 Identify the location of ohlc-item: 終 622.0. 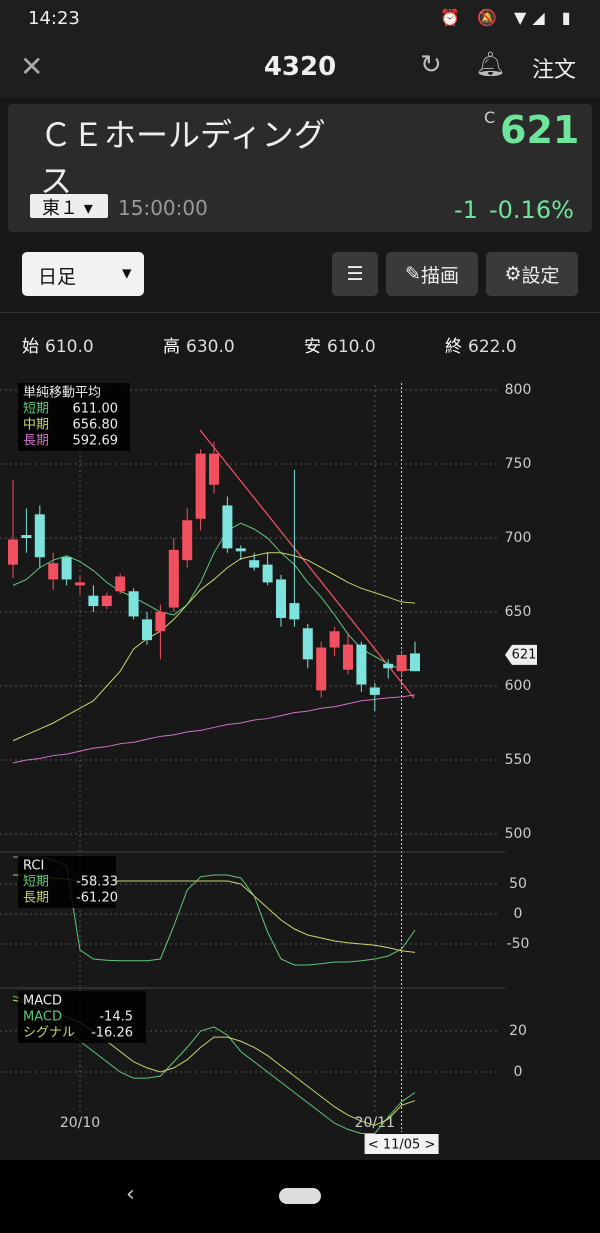
(484, 344).